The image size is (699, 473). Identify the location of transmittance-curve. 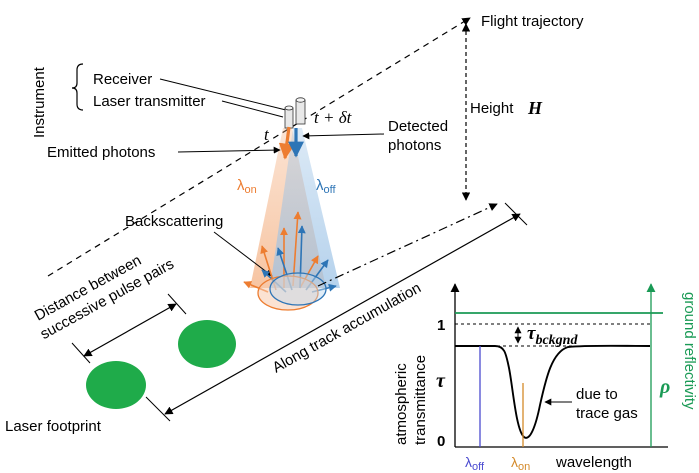
(553, 391).